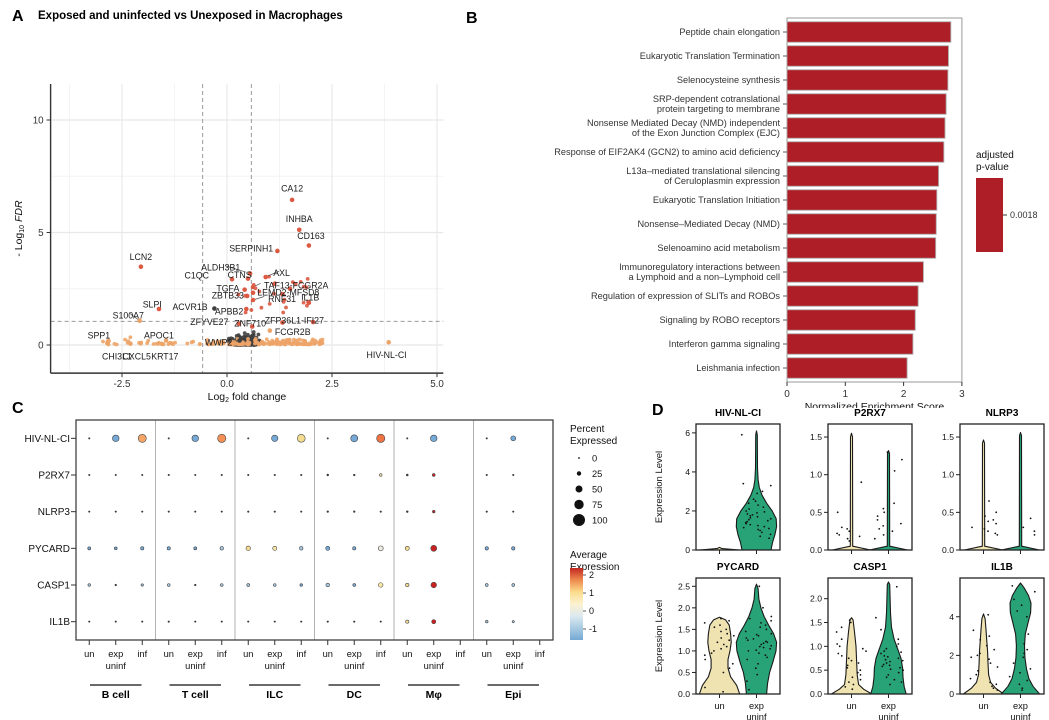 The image size is (1049, 720). What do you see at coordinates (687, 433) in the screenshot?
I see `y-tick-label: 6` at bounding box center [687, 433].